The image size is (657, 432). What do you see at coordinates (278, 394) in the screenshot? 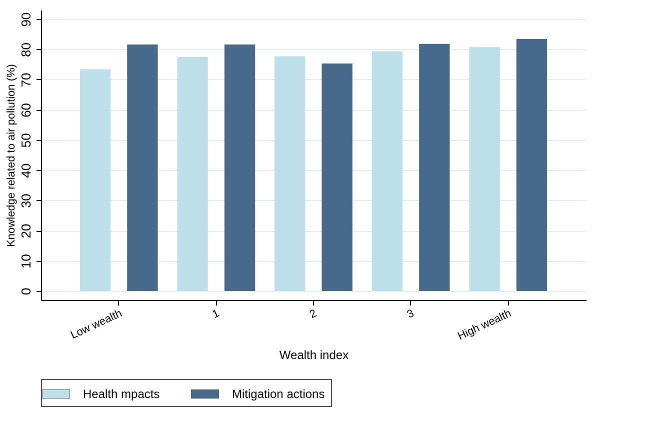
I see `legend-label: Mitigation actions` at bounding box center [278, 394].